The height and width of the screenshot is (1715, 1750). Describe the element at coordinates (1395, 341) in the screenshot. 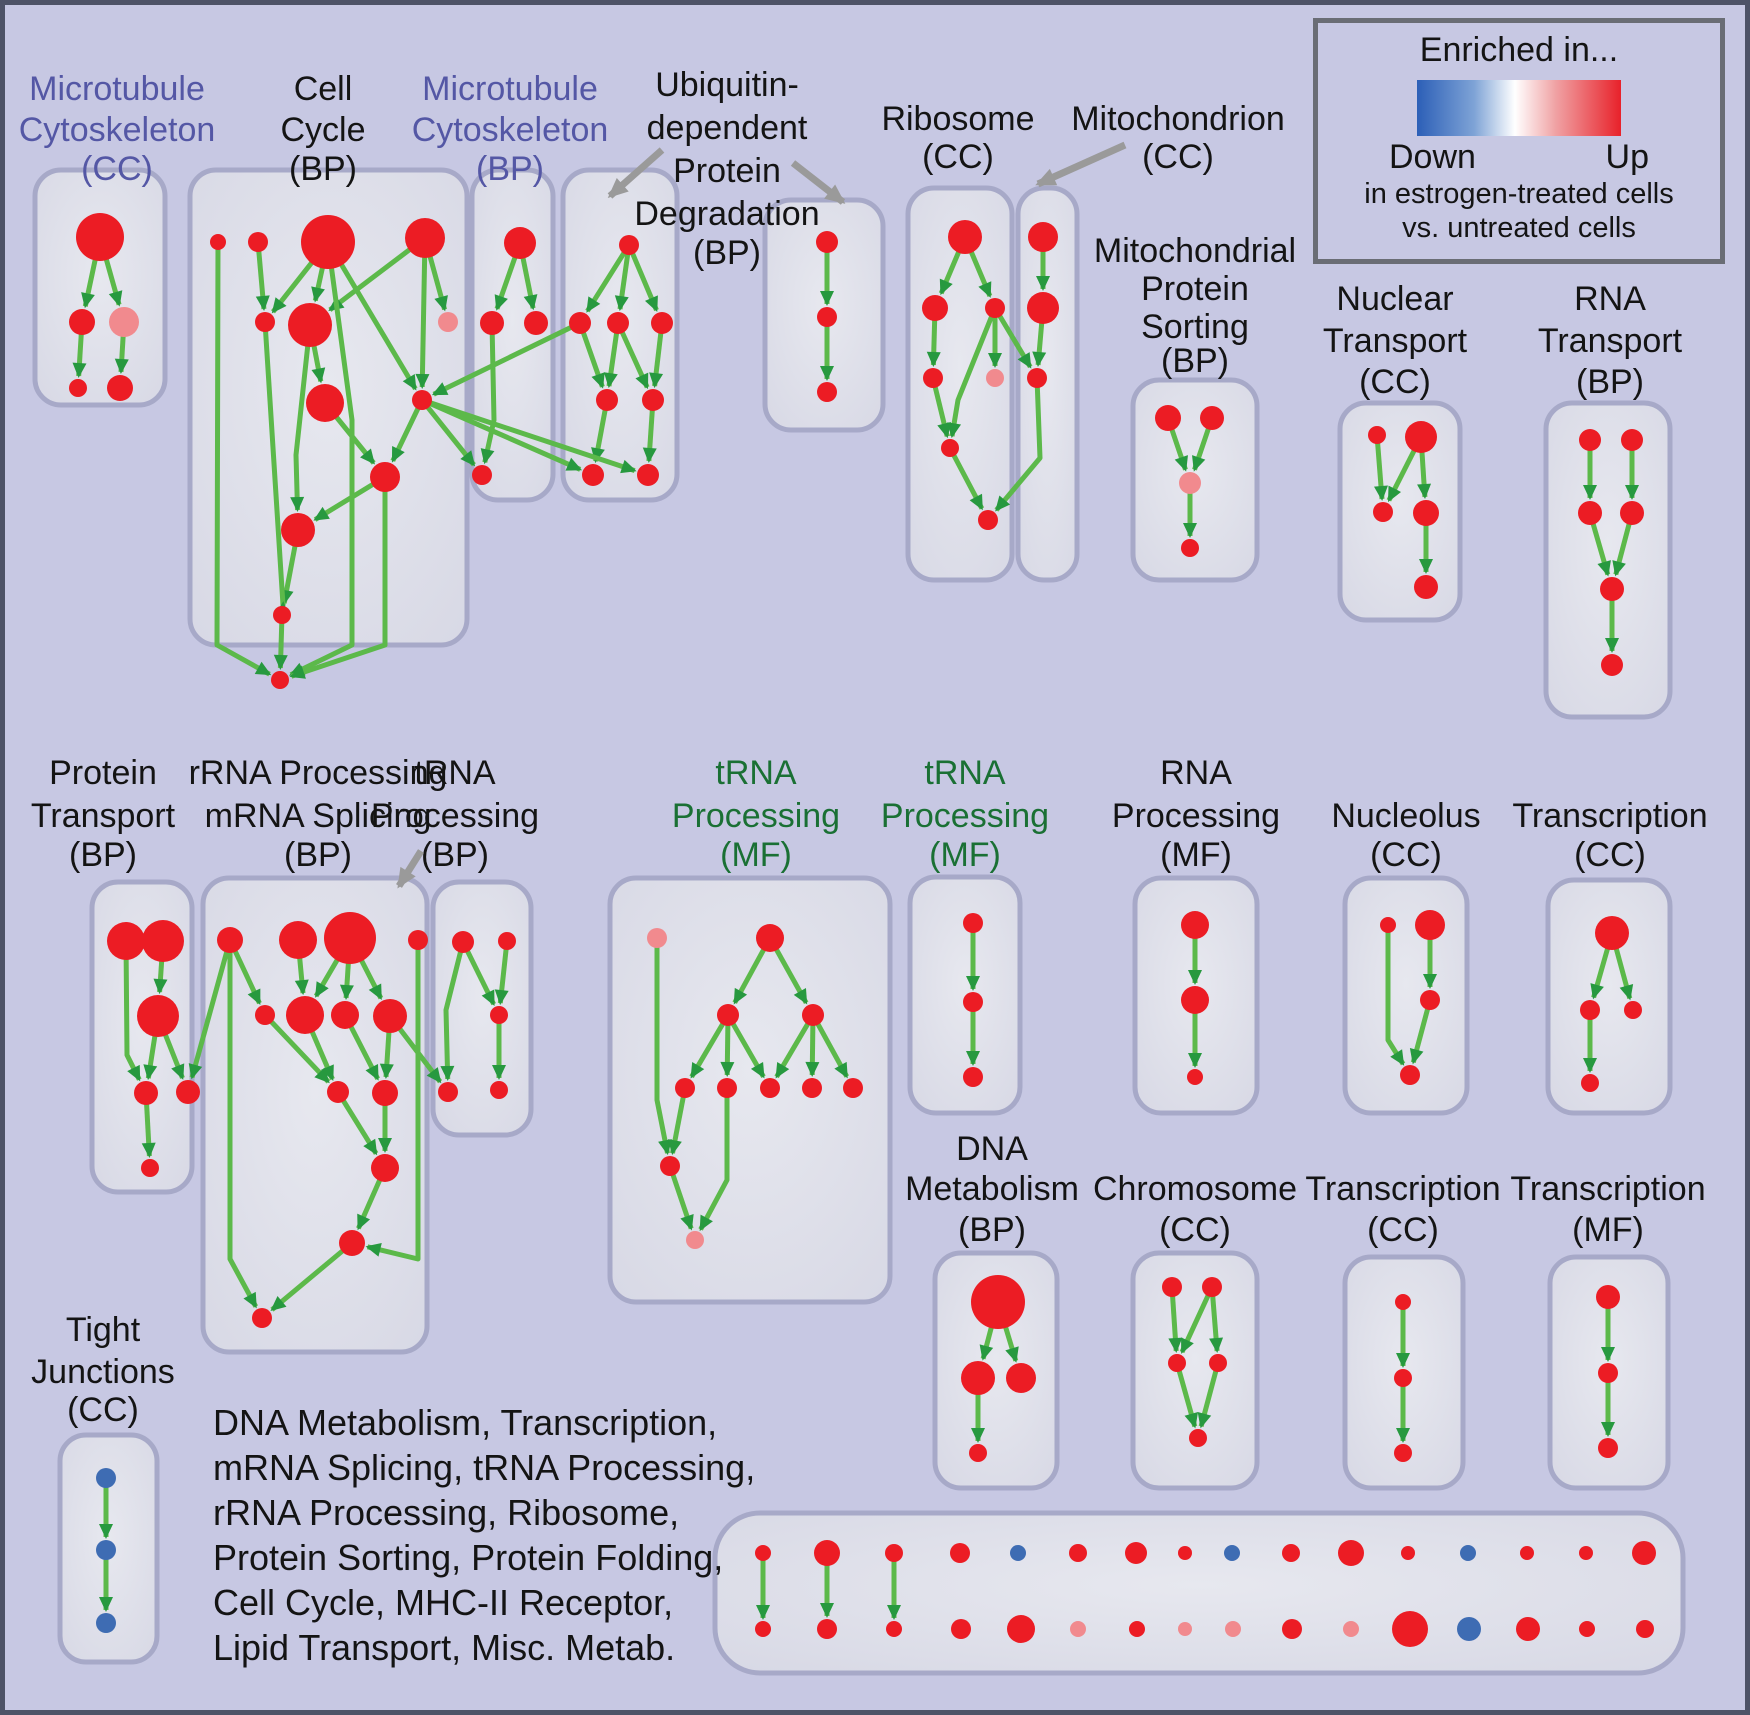

I see `cluster-label-nuclear-transport-cc: Transport` at that location.